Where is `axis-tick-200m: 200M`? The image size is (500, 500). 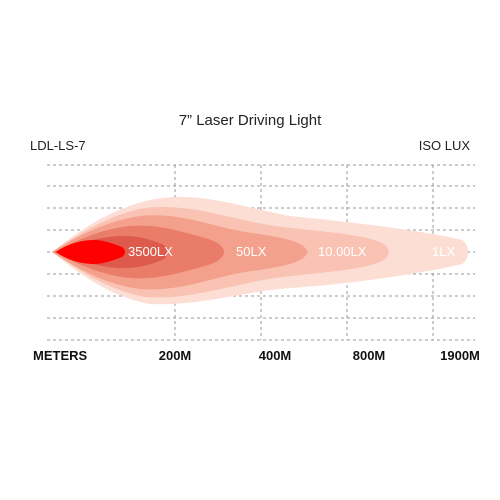 axis-tick-200m: 200M is located at coordinates (175, 355).